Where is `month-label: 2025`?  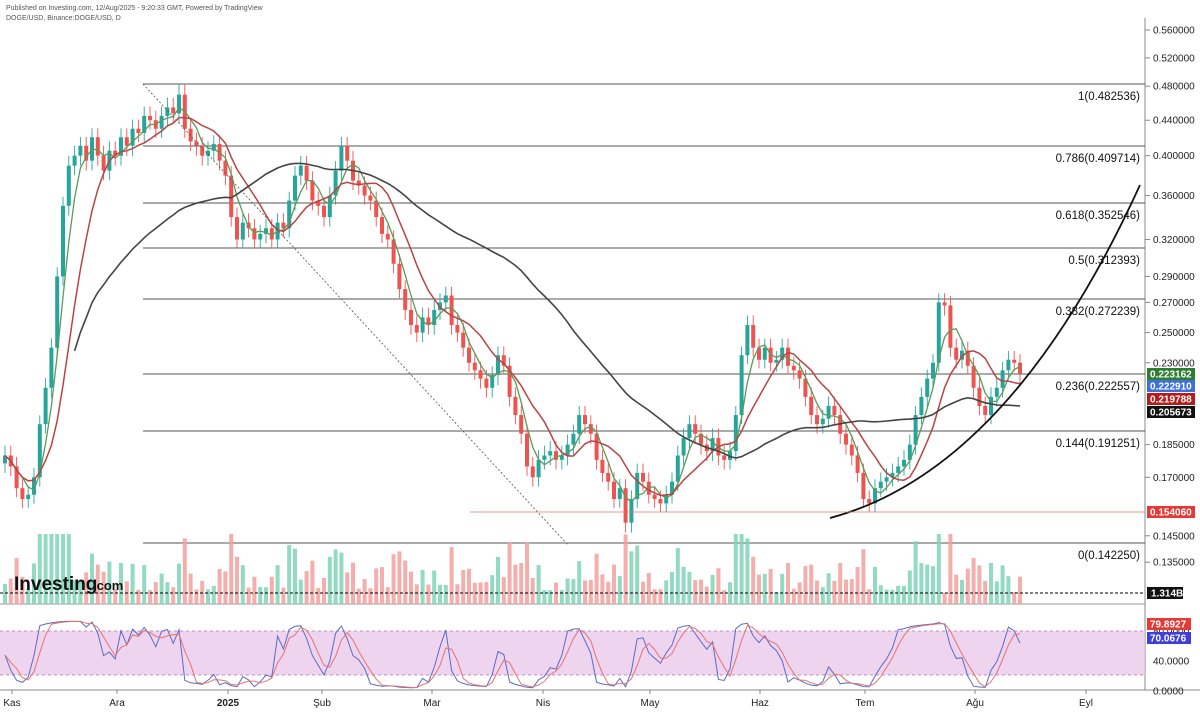 month-label: 2025 is located at coordinates (228, 703).